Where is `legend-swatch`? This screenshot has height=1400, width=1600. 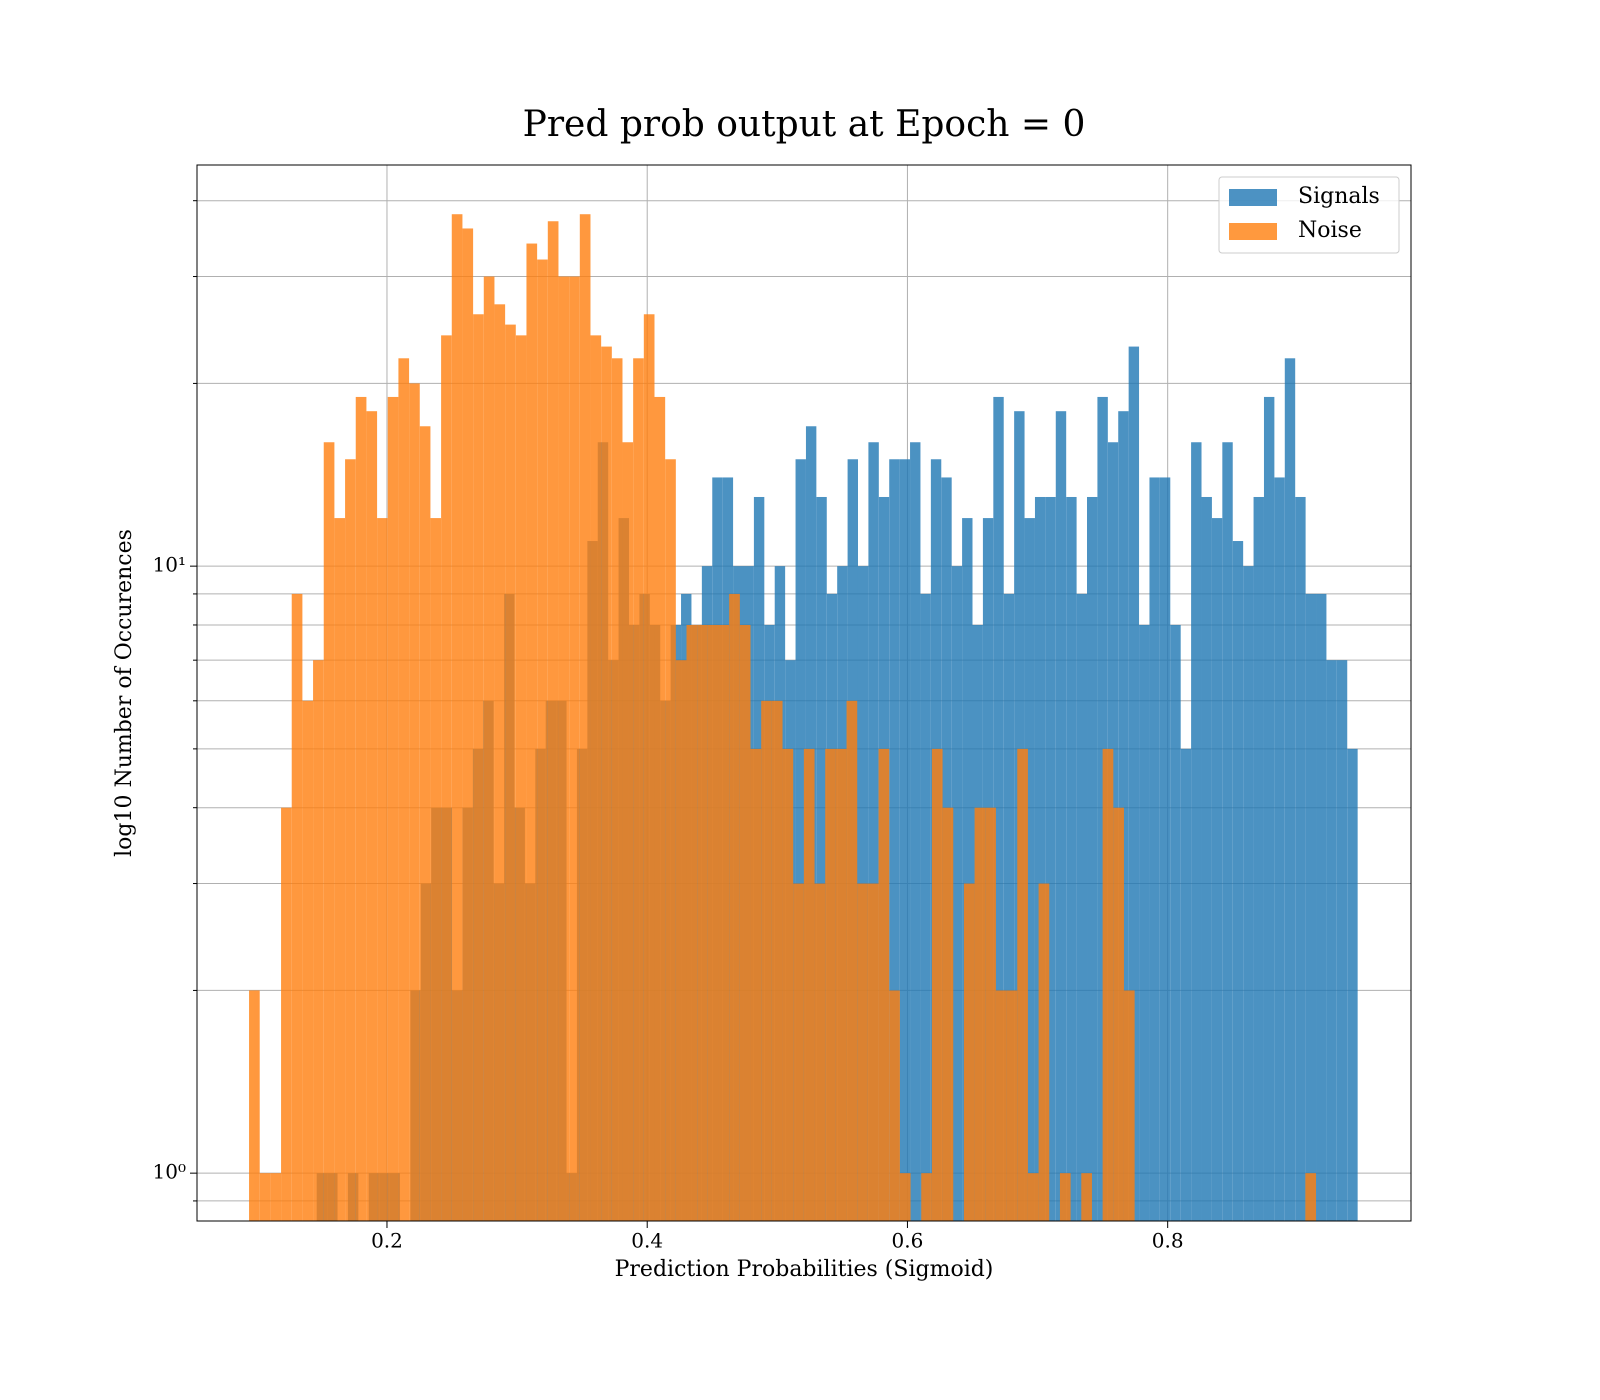
legend-swatch is located at coordinates (1253, 231).